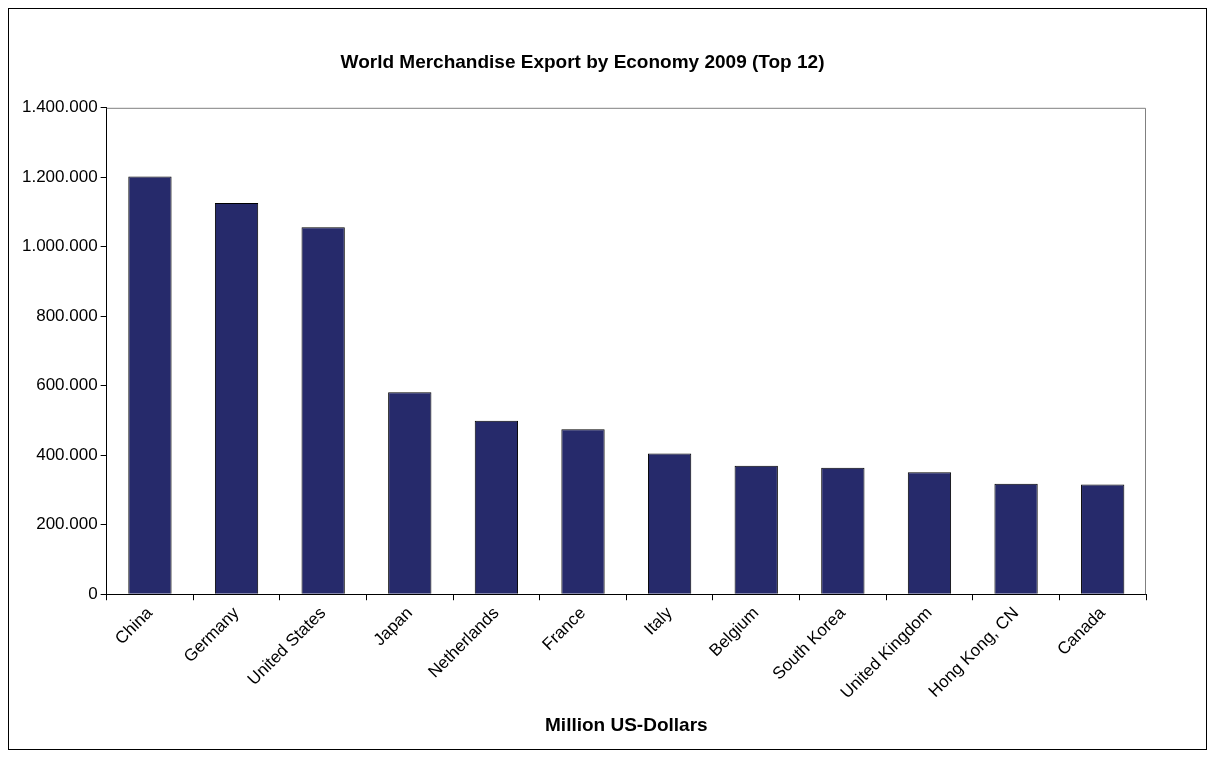 This screenshot has width=1215, height=758. I want to click on y-tick-label: 600.000, so click(67, 385).